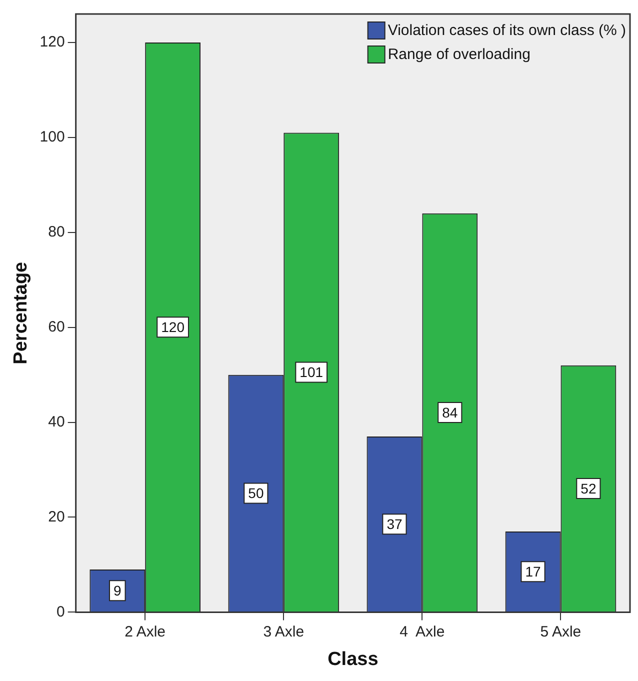 The image size is (638, 681). I want to click on x-tick-label: 5 Axle, so click(561, 631).